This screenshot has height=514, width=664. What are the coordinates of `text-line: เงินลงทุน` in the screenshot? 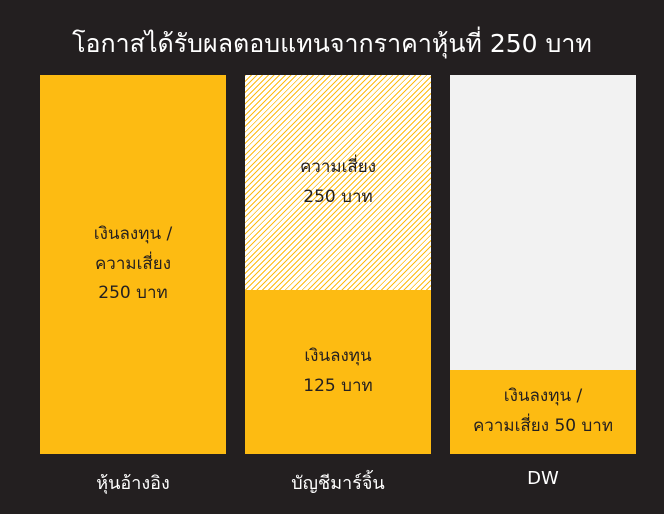 It's located at (338, 356).